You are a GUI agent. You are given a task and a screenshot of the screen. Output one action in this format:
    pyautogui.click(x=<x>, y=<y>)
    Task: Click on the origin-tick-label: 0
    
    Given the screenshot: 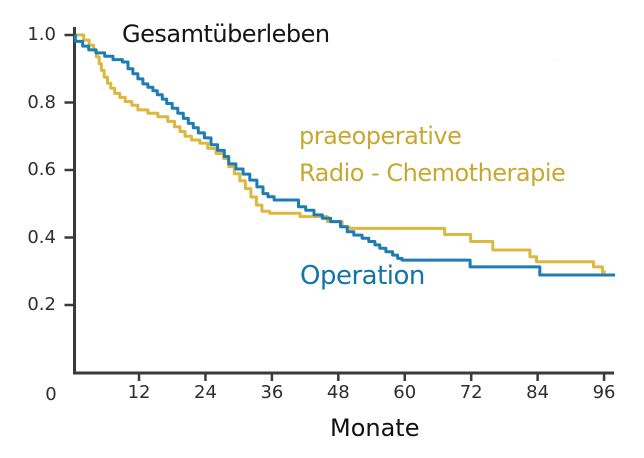 What is the action you would take?
    pyautogui.click(x=51, y=394)
    